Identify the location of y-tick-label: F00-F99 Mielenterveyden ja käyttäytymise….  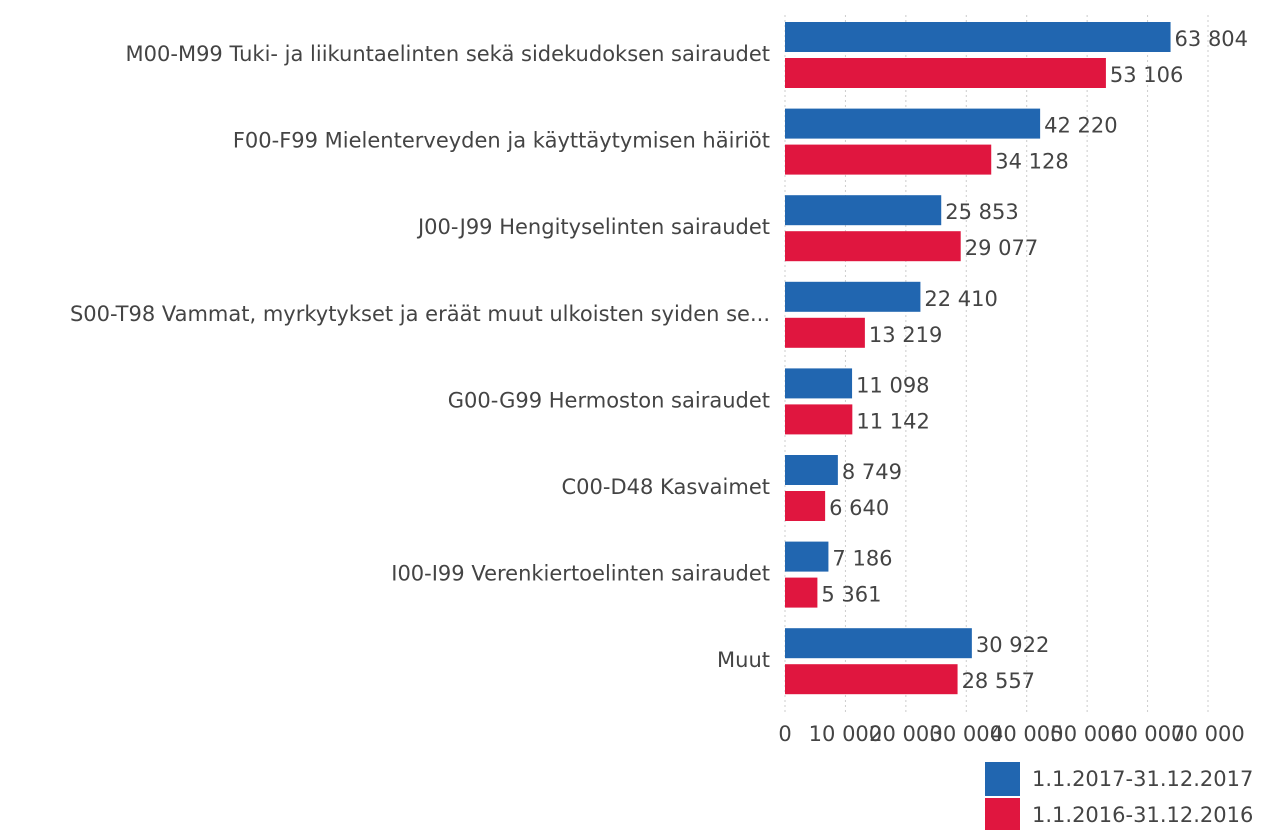
(501, 141).